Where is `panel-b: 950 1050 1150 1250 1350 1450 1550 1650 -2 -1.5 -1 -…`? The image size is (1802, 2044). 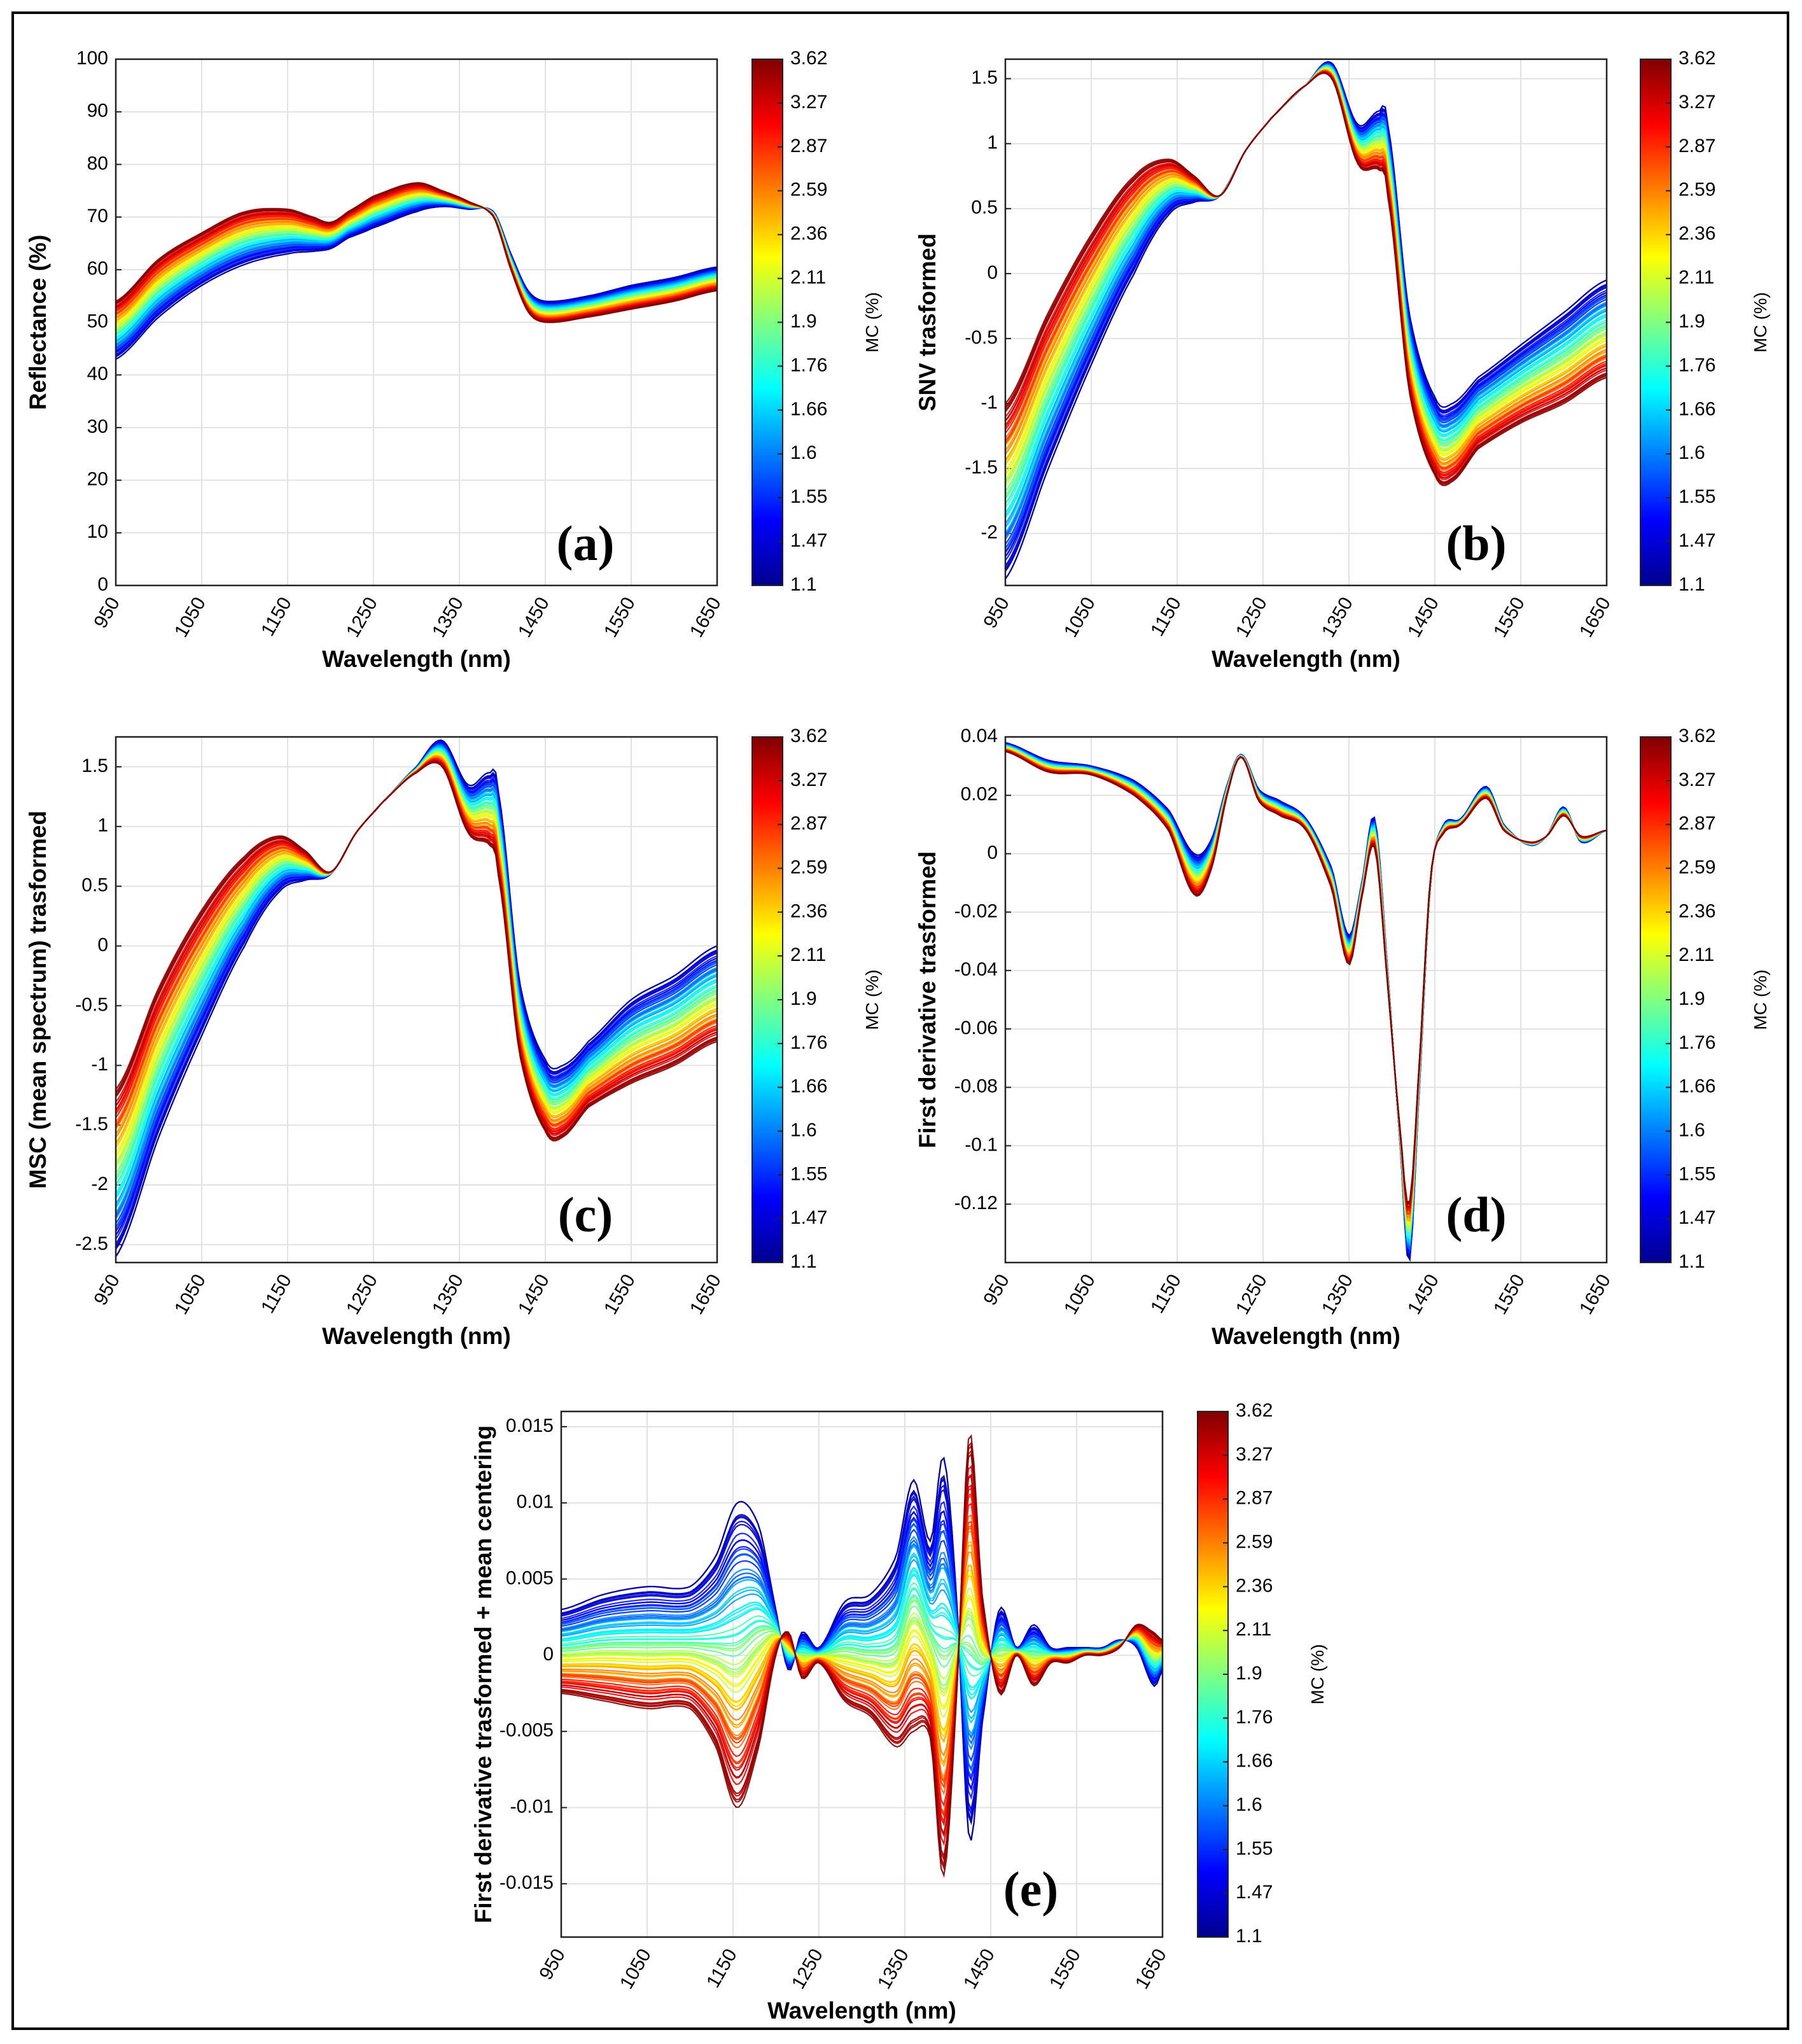
panel-b: 950 1050 1150 1250 1350 1450 1550 1650 -2 -1.5 -1 -… is located at coordinates (1342, 360).